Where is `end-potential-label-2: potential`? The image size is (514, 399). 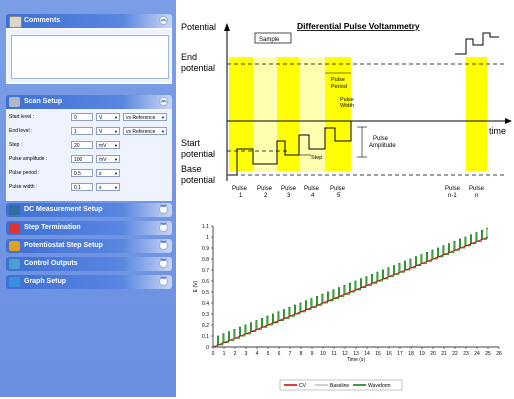 end-potential-label-2: potential is located at coordinates (198, 68).